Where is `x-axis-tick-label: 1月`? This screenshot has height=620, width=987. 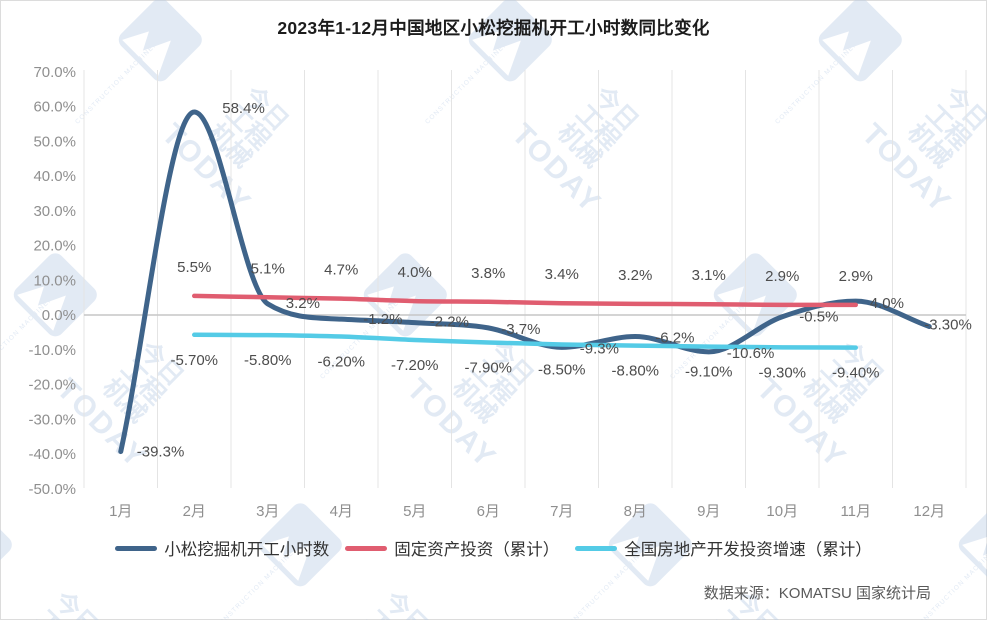
x-axis-tick-label: 1月 is located at coordinates (120, 511).